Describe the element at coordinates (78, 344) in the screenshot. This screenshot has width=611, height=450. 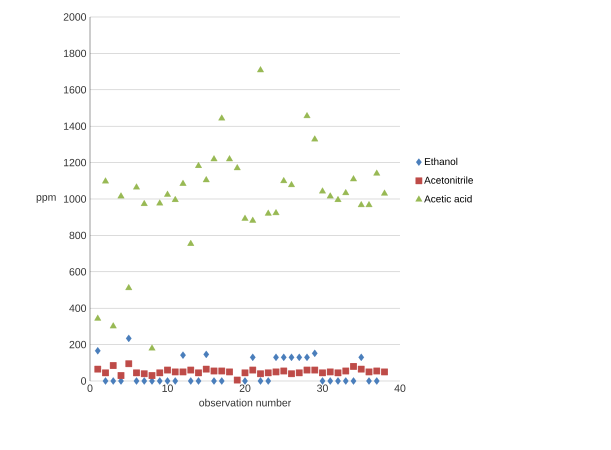
I see `y-tick-label: 200` at that location.